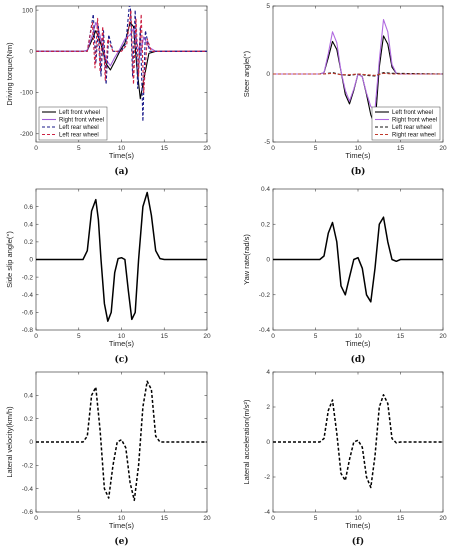 This screenshot has height=550, width=456. What do you see at coordinates (26, 134) in the screenshot?
I see `y-tick-label: -200` at bounding box center [26, 134].